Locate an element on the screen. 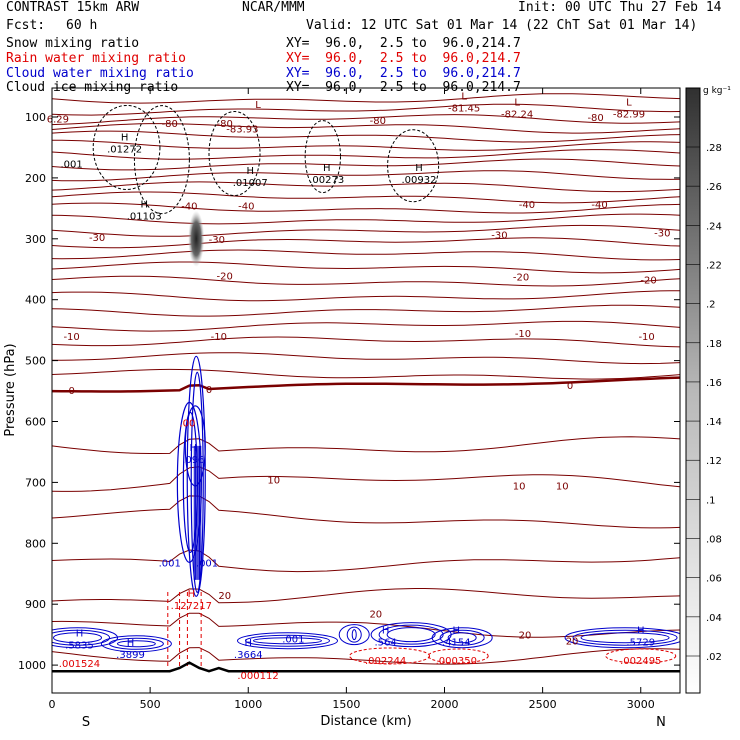 The image size is (740, 740). extremum-value: .01007 is located at coordinates (250, 183).